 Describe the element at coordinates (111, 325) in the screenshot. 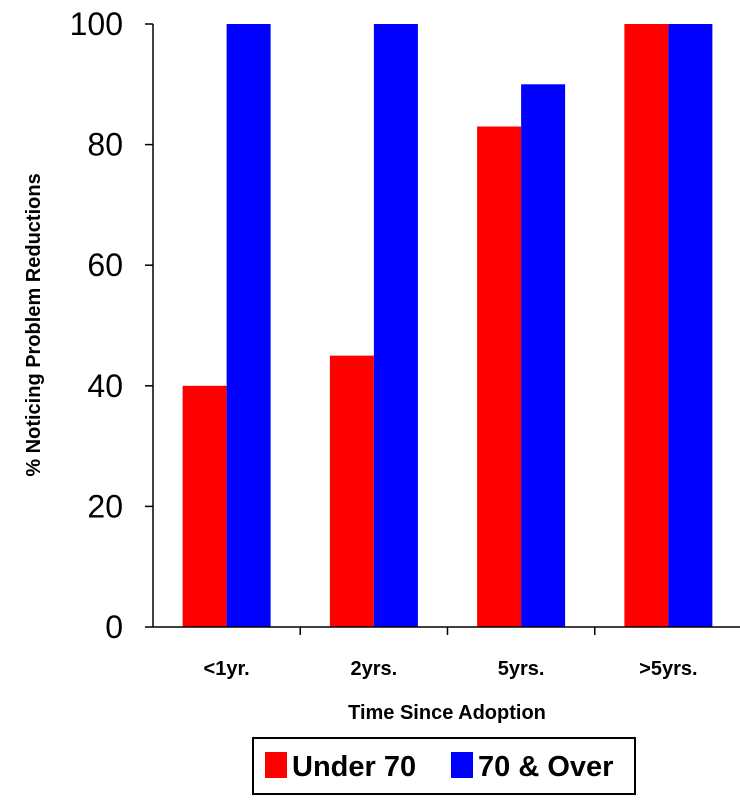

I see `y-ticks-group: 0 20 40 60 80 100` at that location.